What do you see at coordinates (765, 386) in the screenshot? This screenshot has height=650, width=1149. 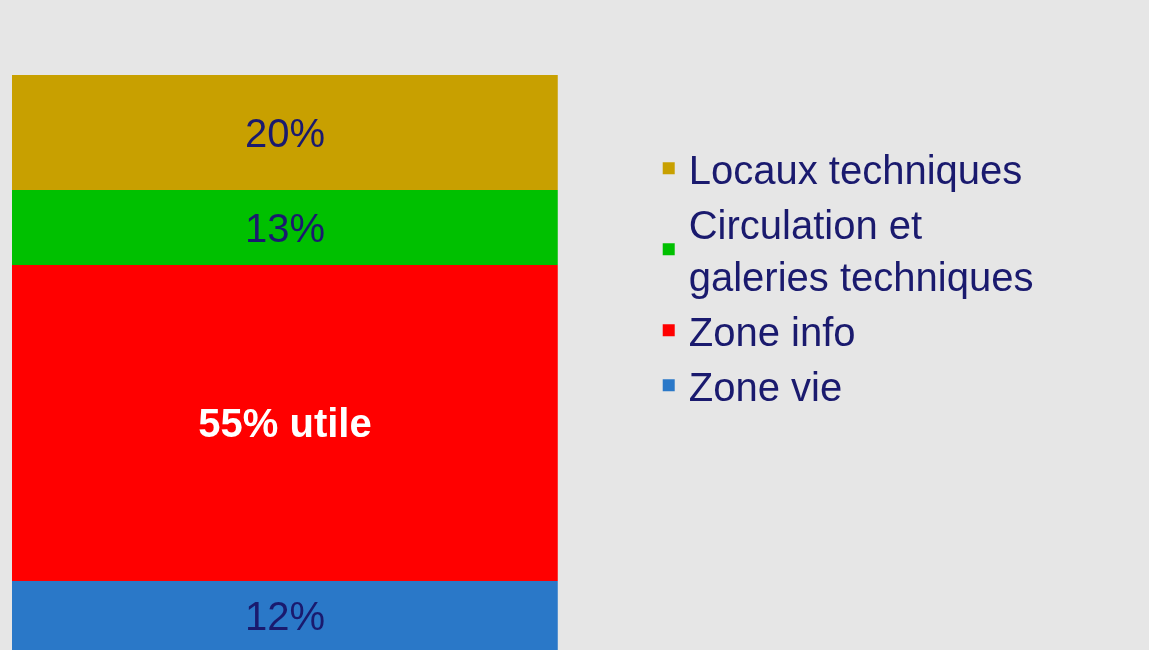 I see `legend-label: Zone vie` at bounding box center [765, 386].